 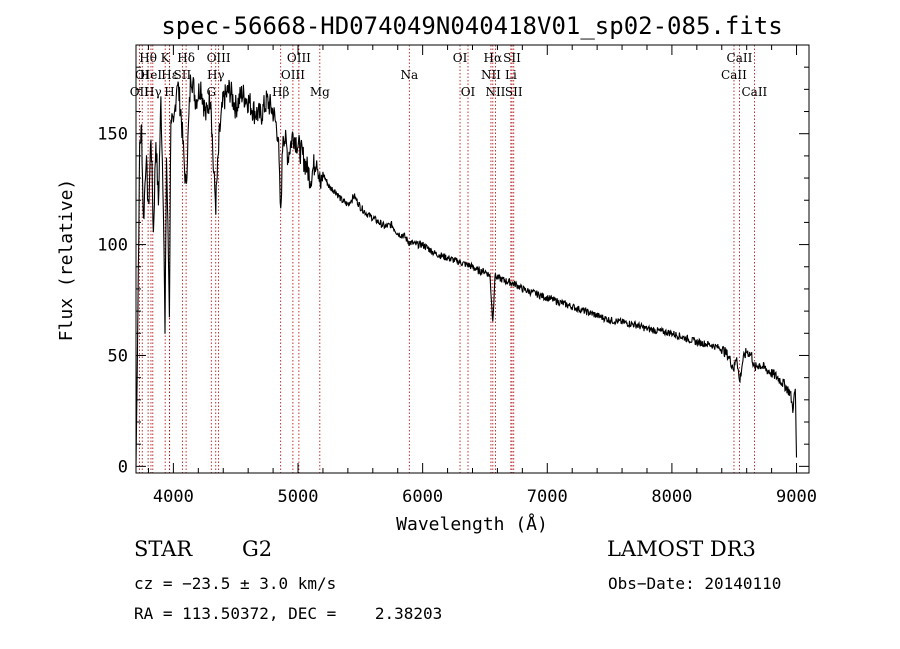 I want to click on line-label: Hβ, so click(x=280, y=92).